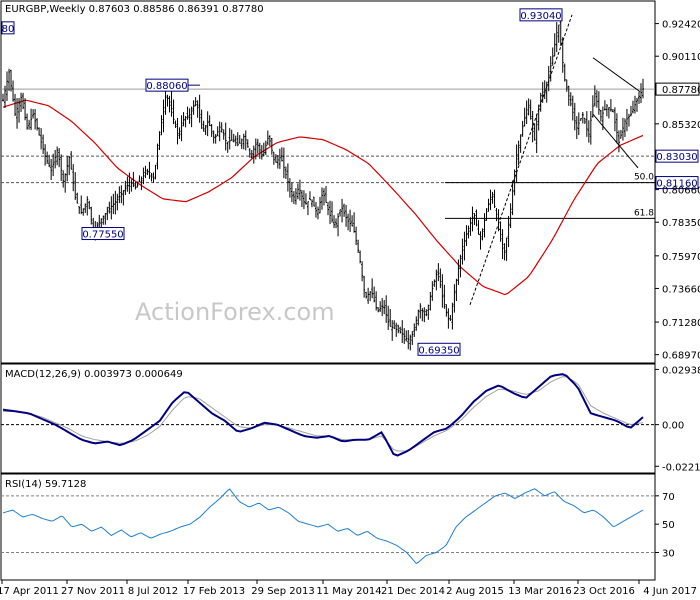 The height and width of the screenshot is (600, 700). What do you see at coordinates (413, 591) in the screenshot?
I see `x-tick-label: 21 Dec 2014` at bounding box center [413, 591].